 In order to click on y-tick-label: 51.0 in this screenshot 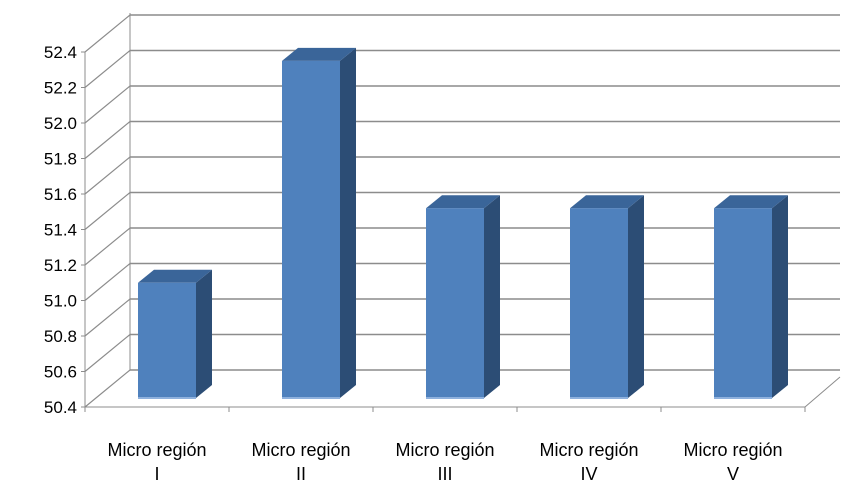, I will do `click(60, 301)`.